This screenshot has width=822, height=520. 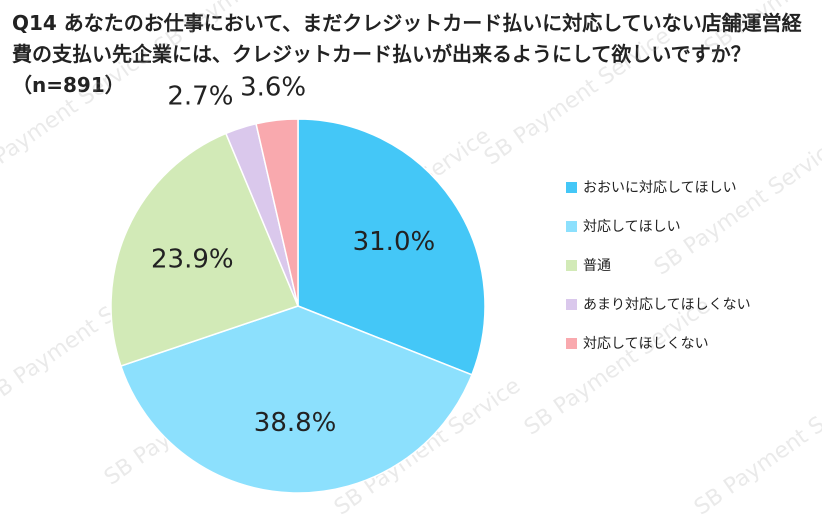 I want to click on slice-value-label: 23.9%, so click(x=192, y=259).